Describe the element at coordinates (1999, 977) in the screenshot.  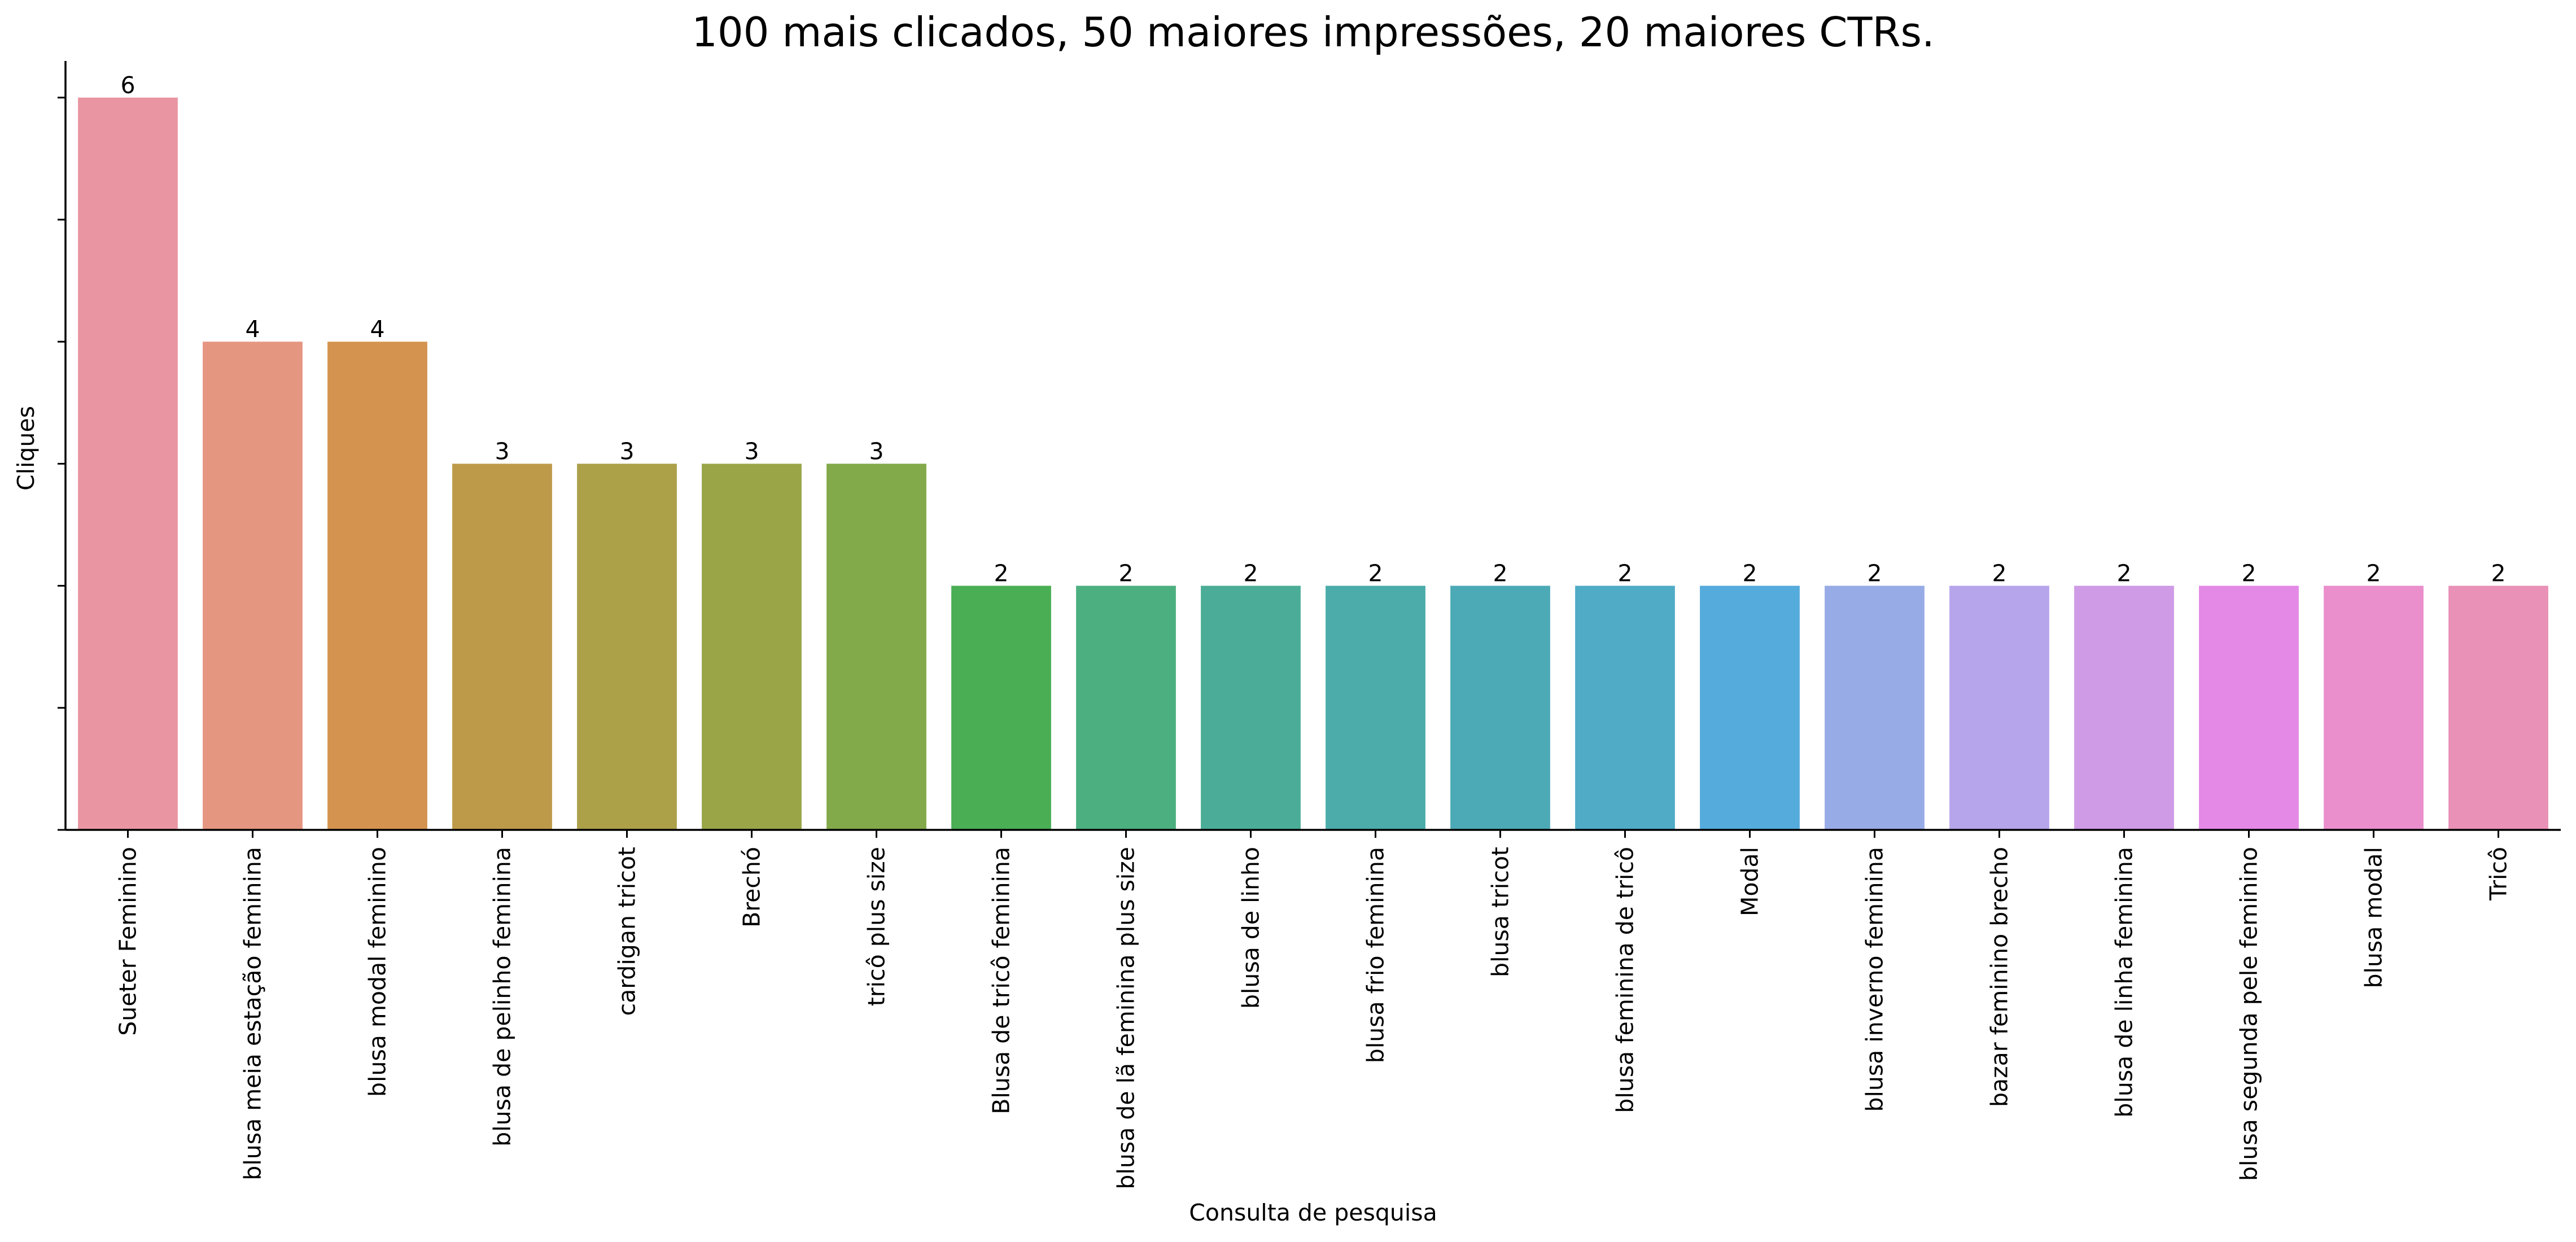
I see `x-tick-label: bazar feminino brecho` at that location.